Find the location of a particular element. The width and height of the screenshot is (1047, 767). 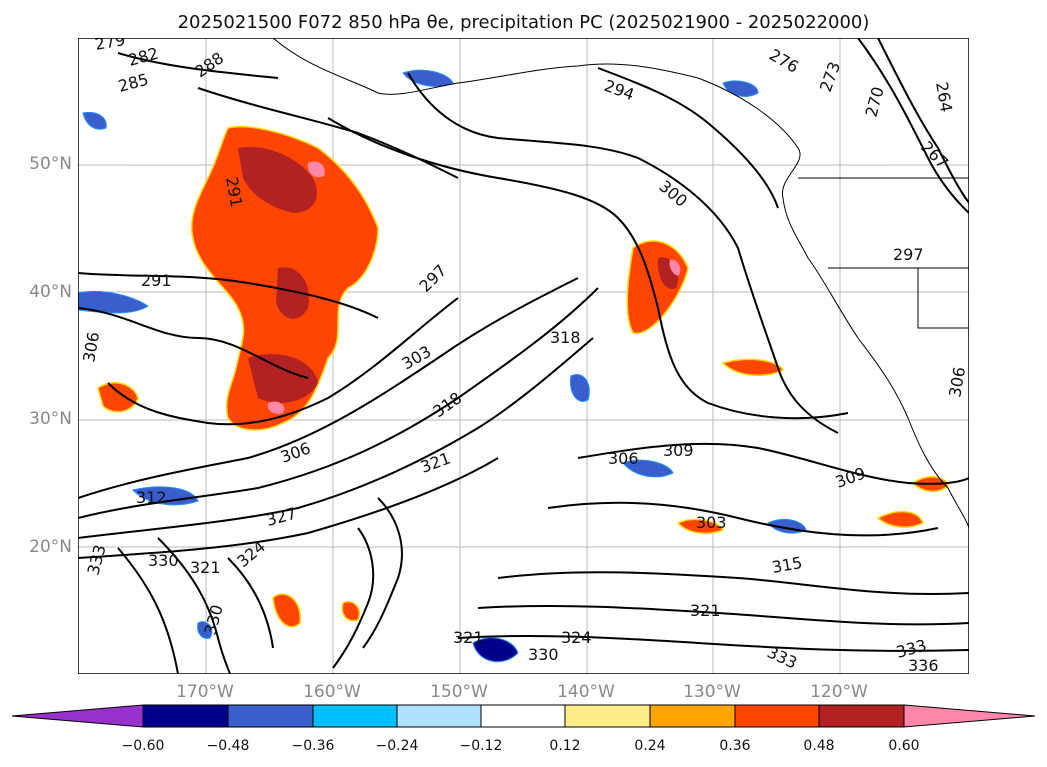

lon-label-130w: 130°W is located at coordinates (712, 692).